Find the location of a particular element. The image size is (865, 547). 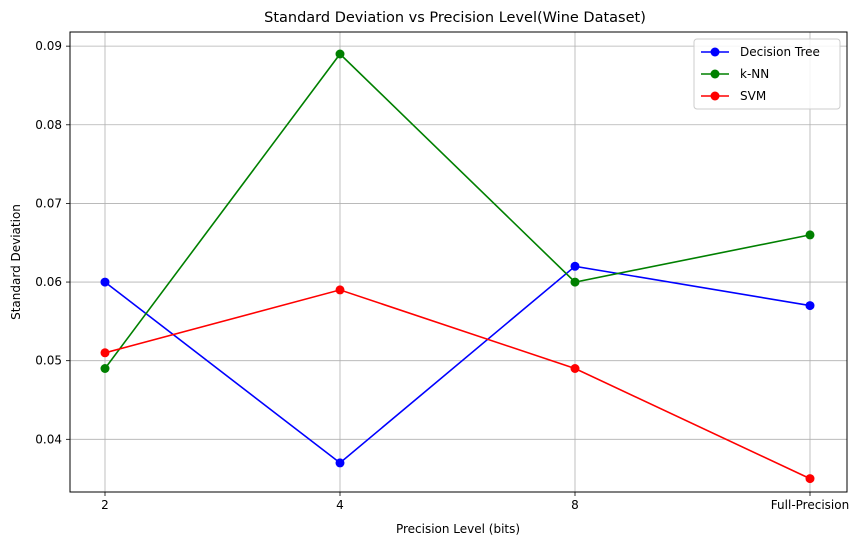

legend-box is located at coordinates (767, 74).